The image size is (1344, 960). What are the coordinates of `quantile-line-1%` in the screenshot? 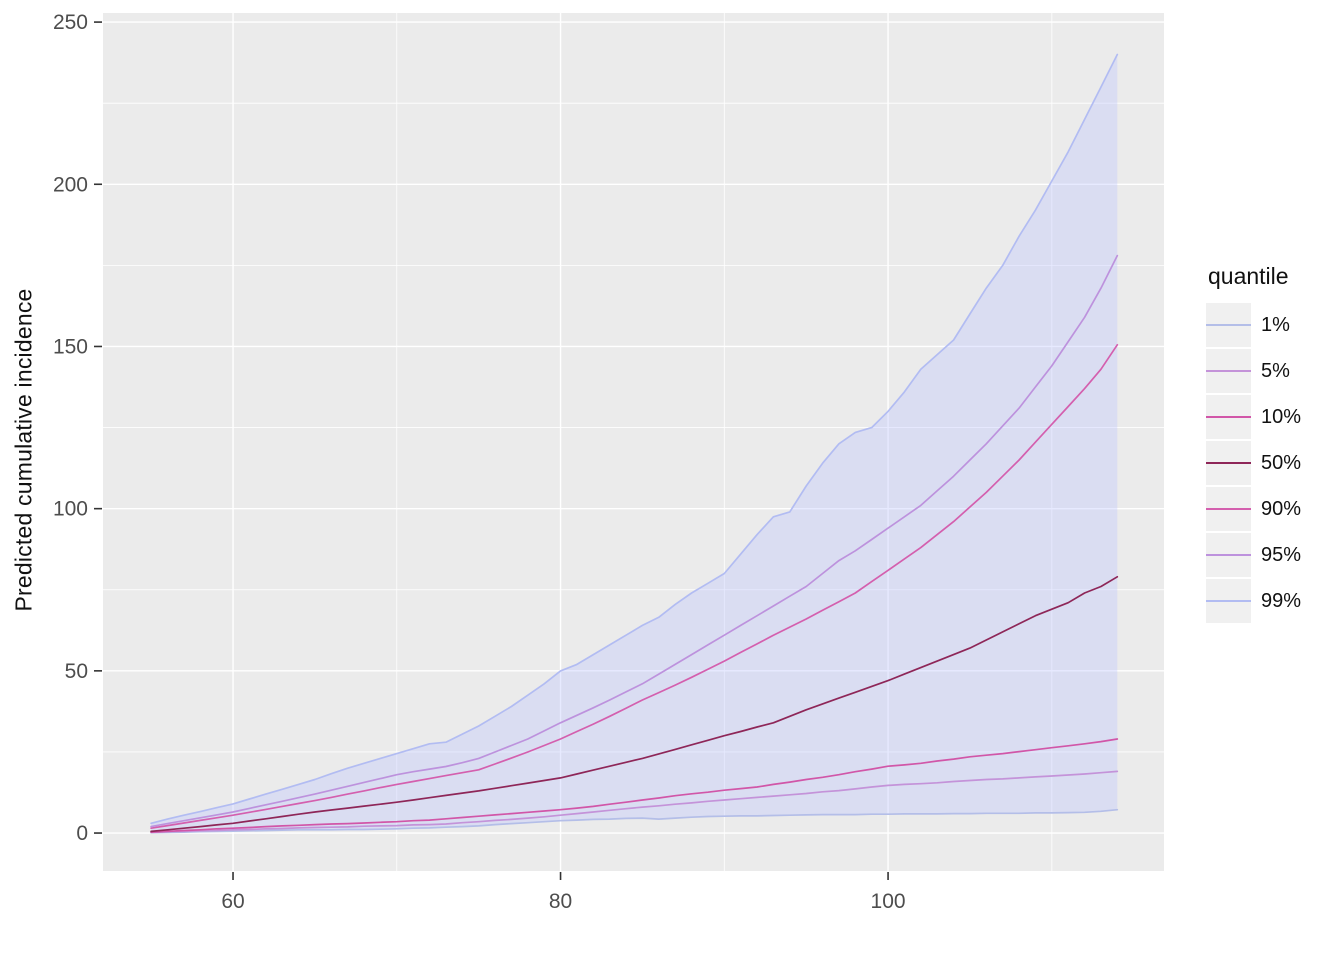 It's located at (634, 821).